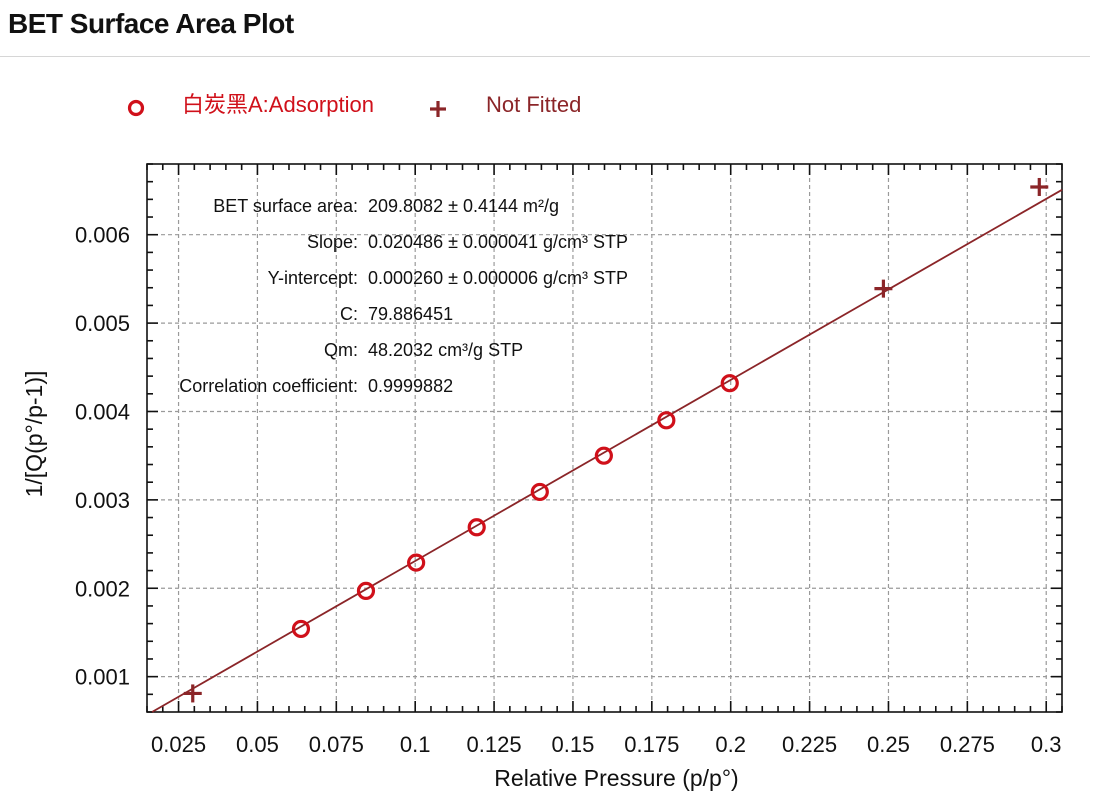  I want to click on legend: 白炭黑A:Adsorption Not Fitted, so click(354, 104).